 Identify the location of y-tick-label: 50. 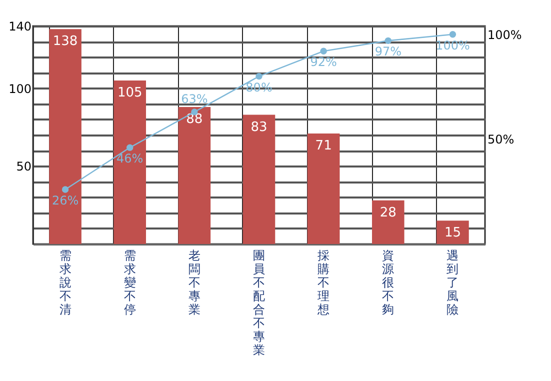
(24, 167).